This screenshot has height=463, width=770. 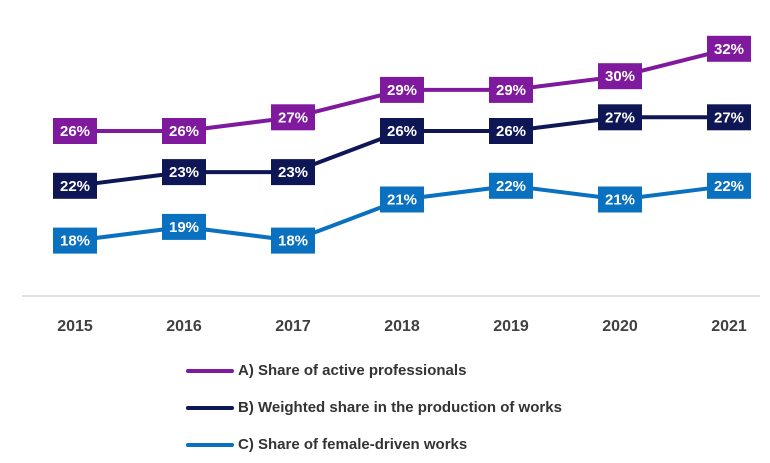 I want to click on legend-item: C) Share of female-driven works, so click(x=374, y=444).